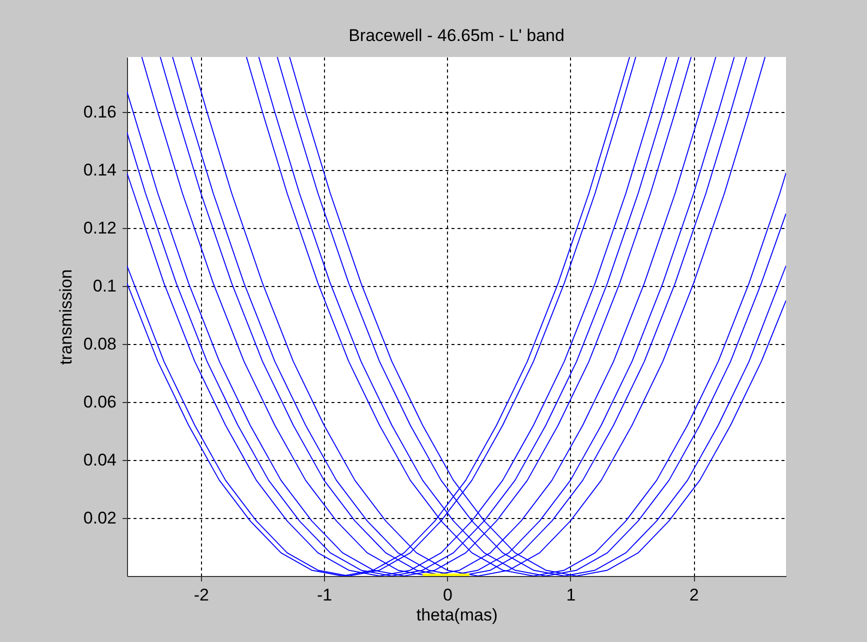 Image resolution: width=867 pixels, height=642 pixels. I want to click on y-tick-label: 0.06, so click(99, 402).